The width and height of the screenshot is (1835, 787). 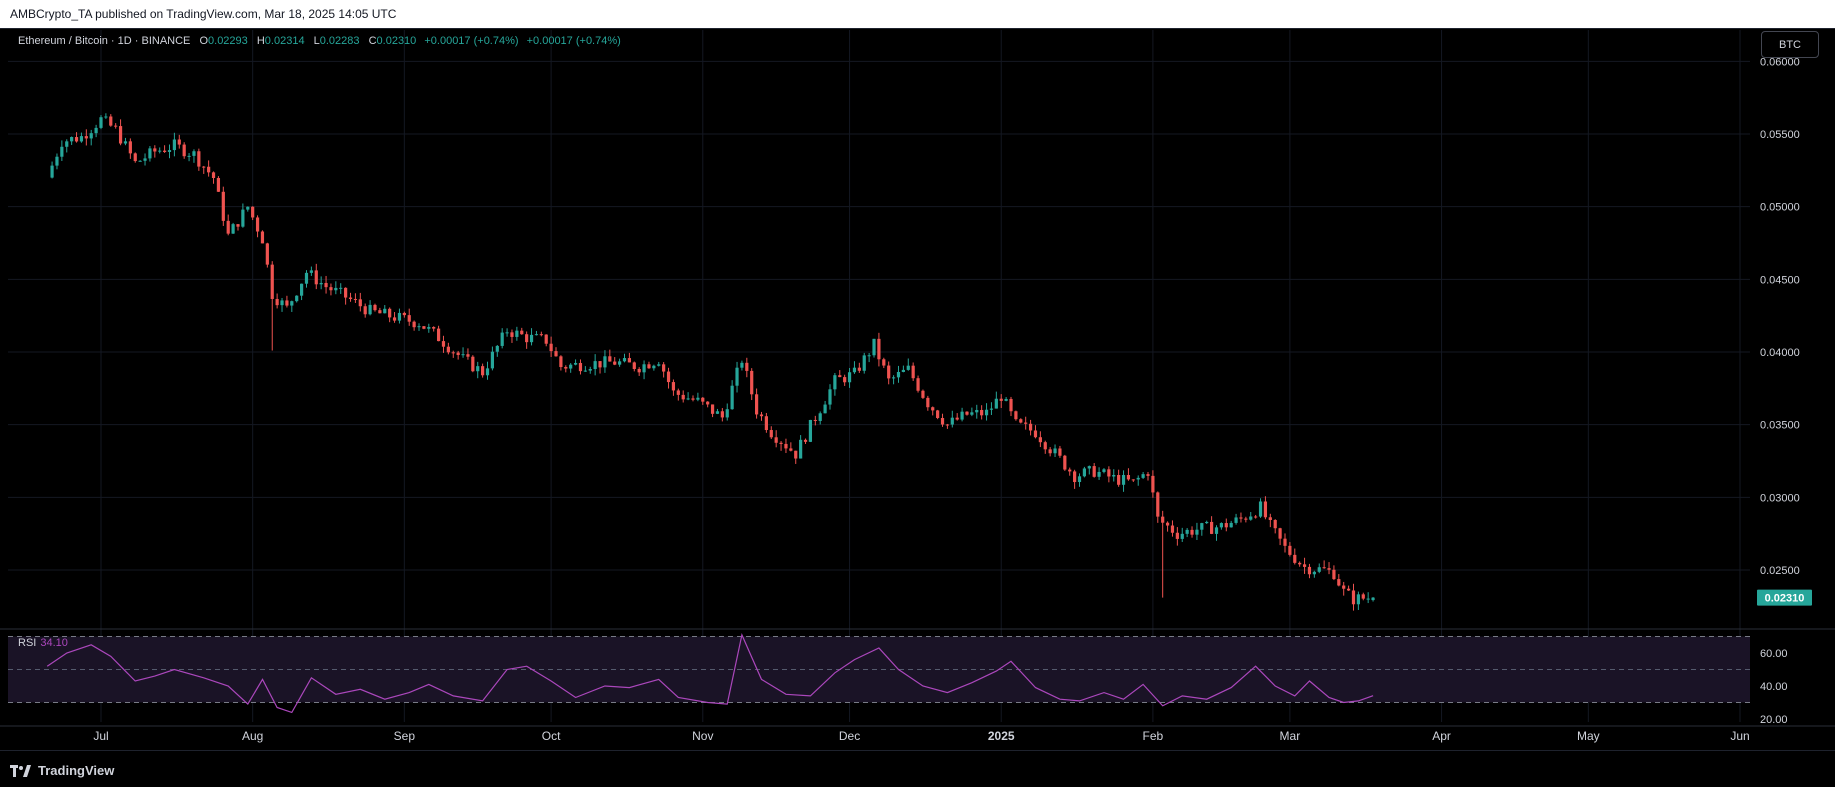 I want to click on symbol-title: Ethereum / Bitcoin · 1D · BINANCE, so click(x=104, y=41).